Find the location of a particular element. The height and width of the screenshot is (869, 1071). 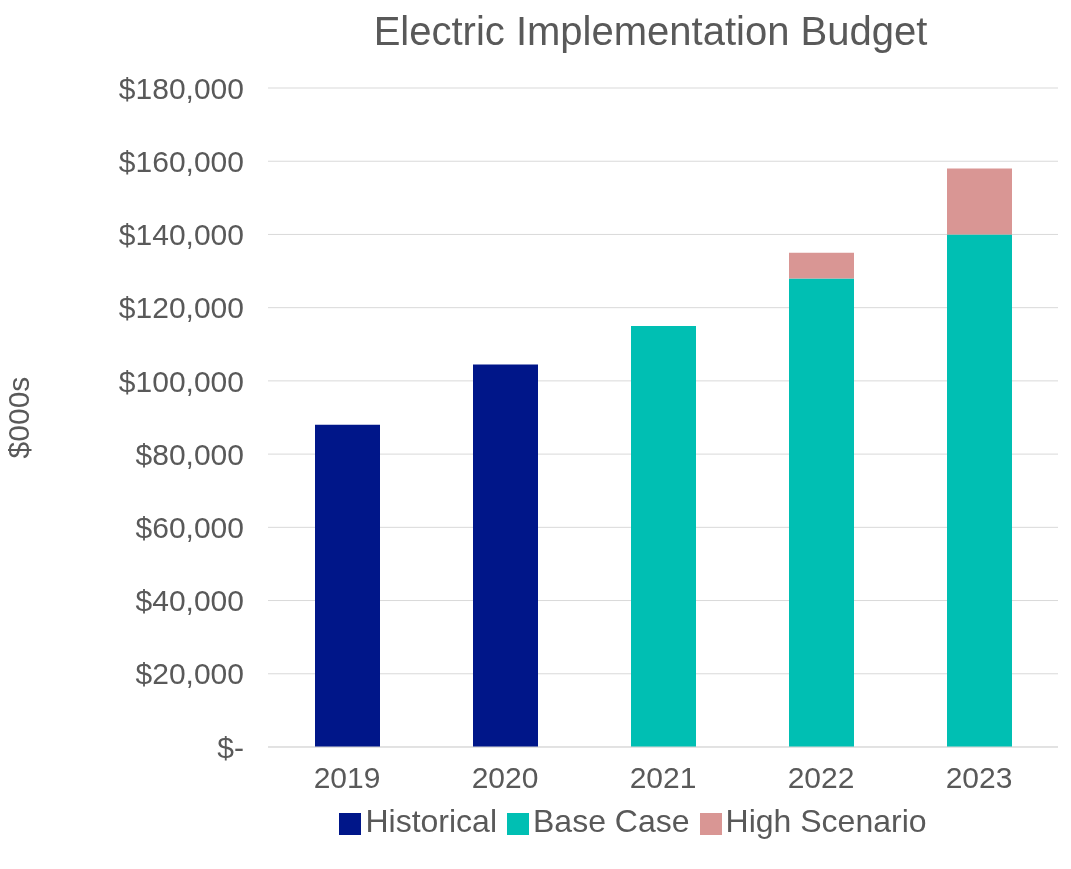

y-tick-label: $20,000 is located at coordinates (189, 674).